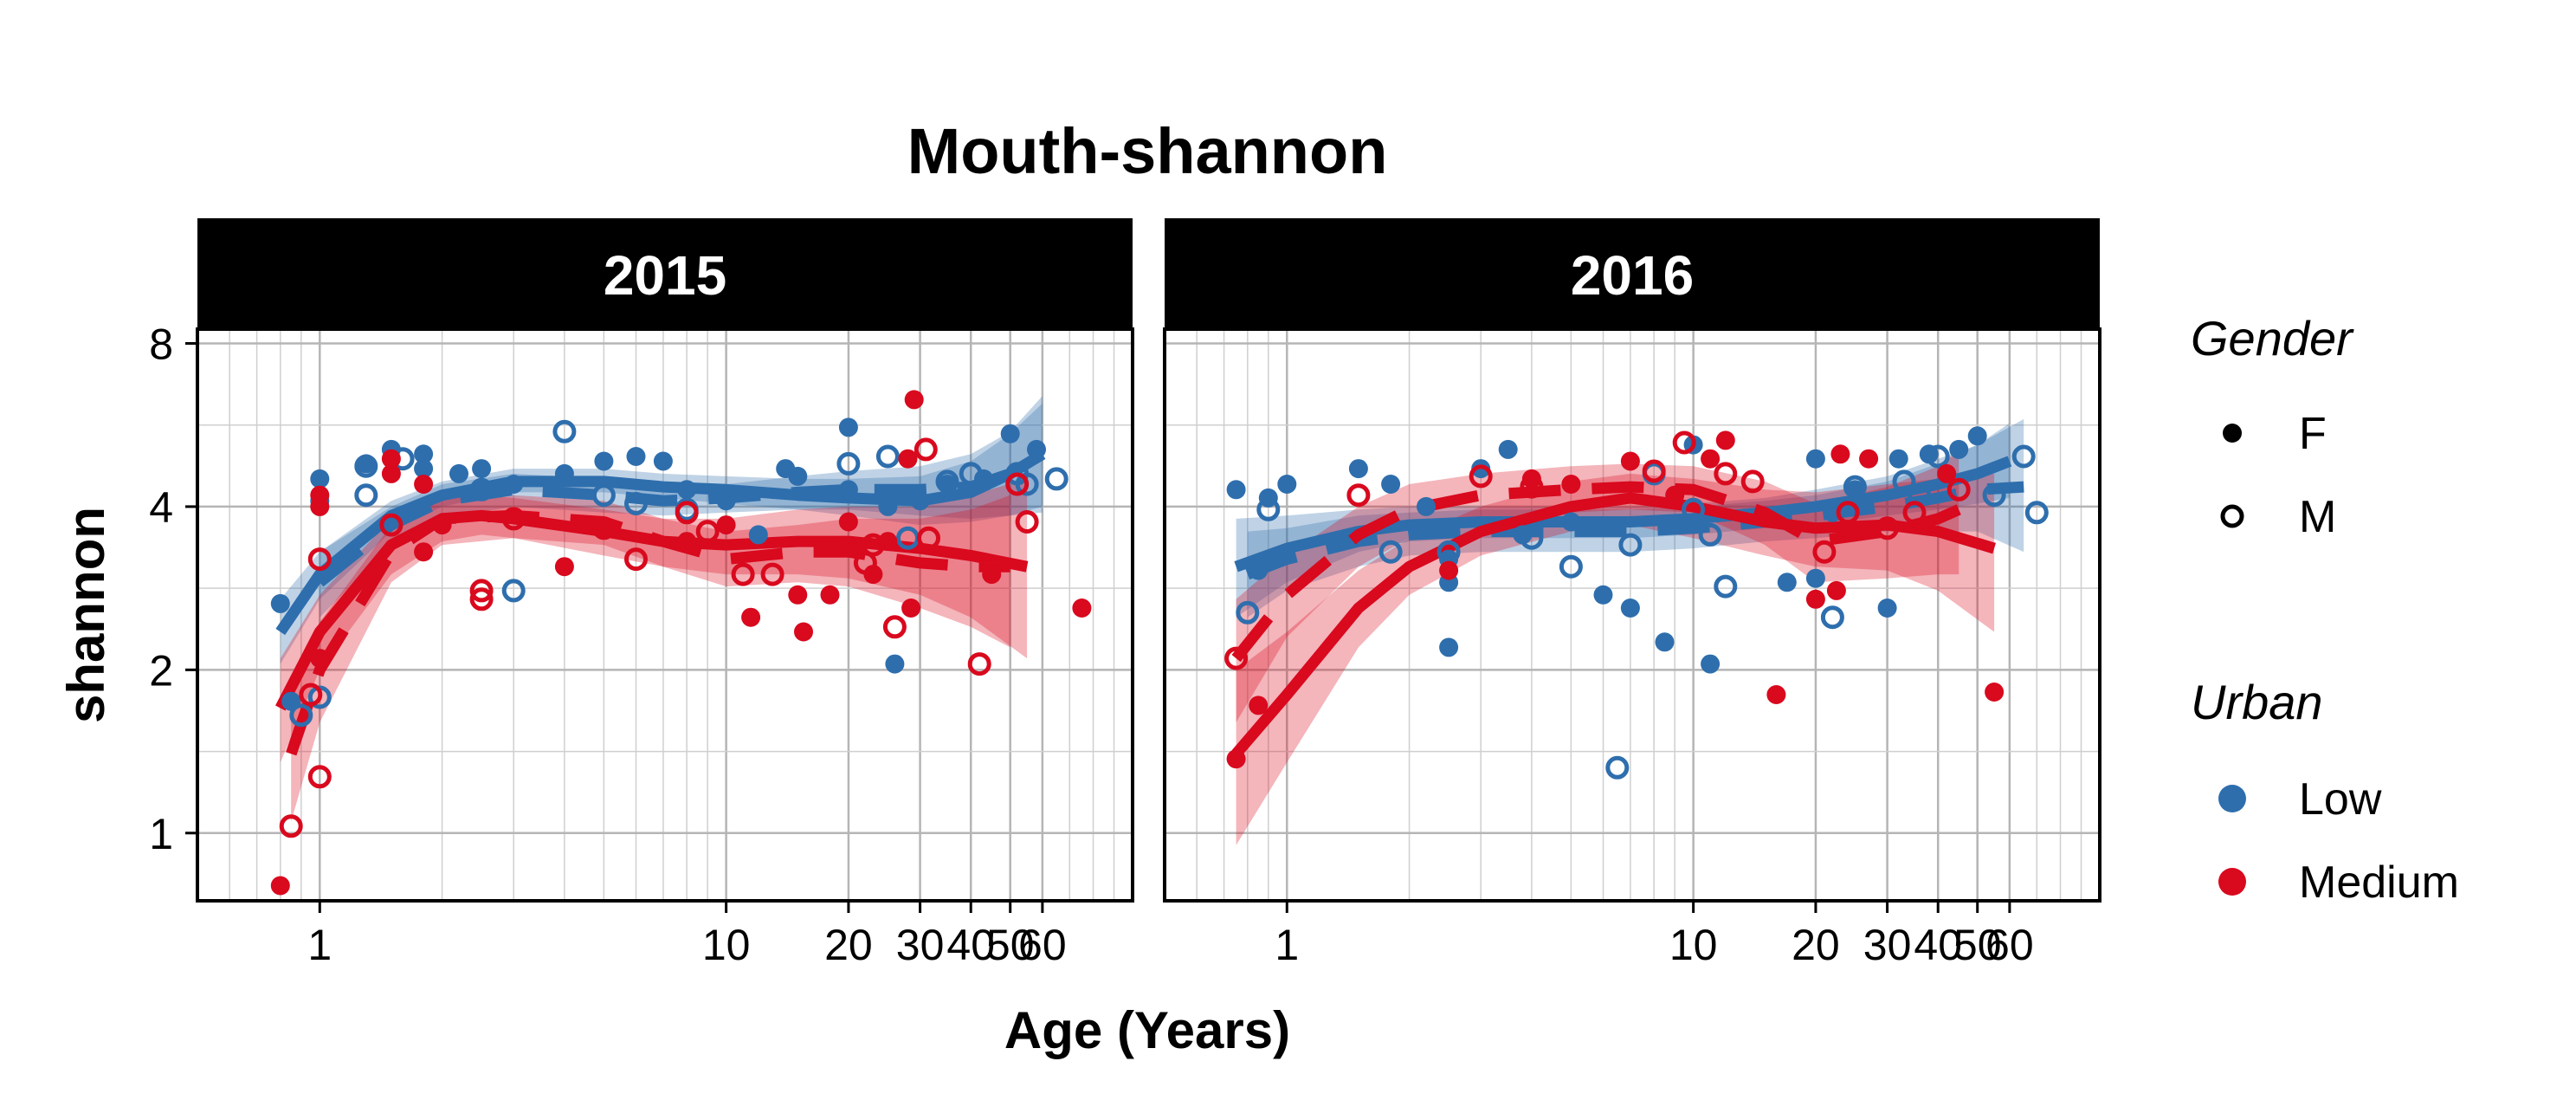 The width and height of the screenshot is (2576, 1113). I want to click on x-tick-label: 20, so click(1816, 945).